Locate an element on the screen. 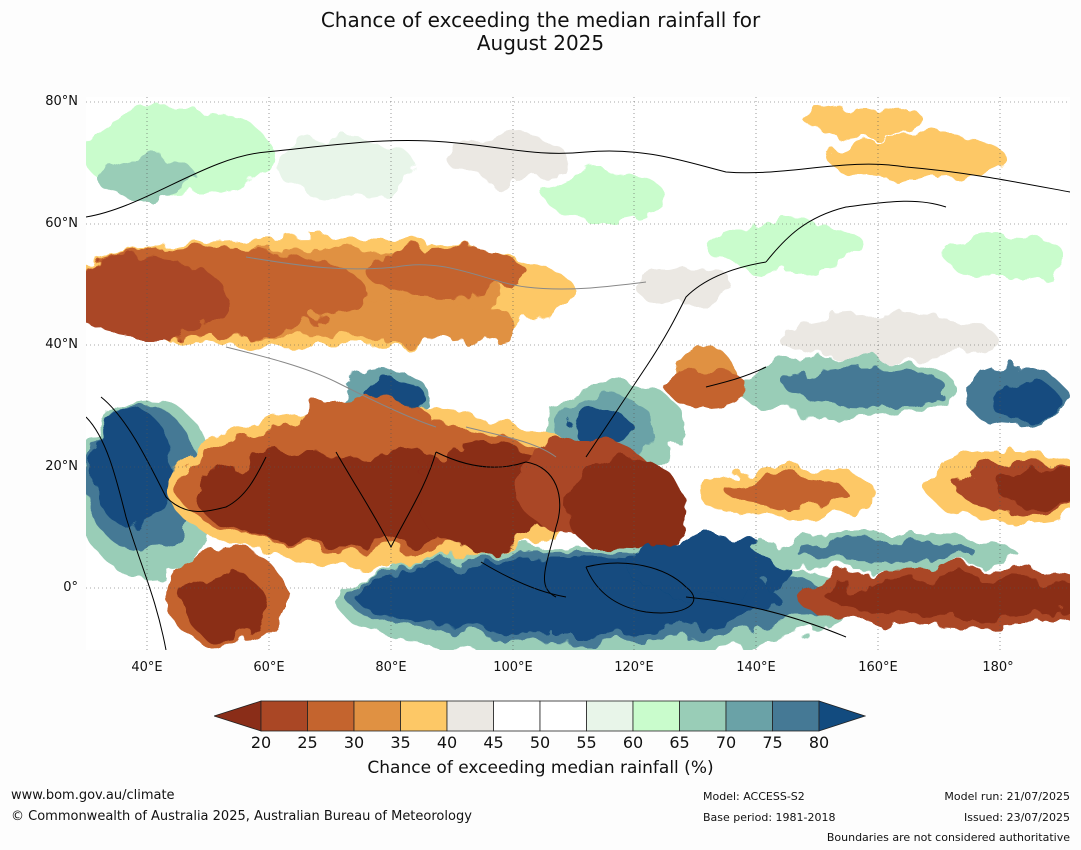 The height and width of the screenshot is (850, 1081). colorbar-tick-label: 55 is located at coordinates (586, 742).